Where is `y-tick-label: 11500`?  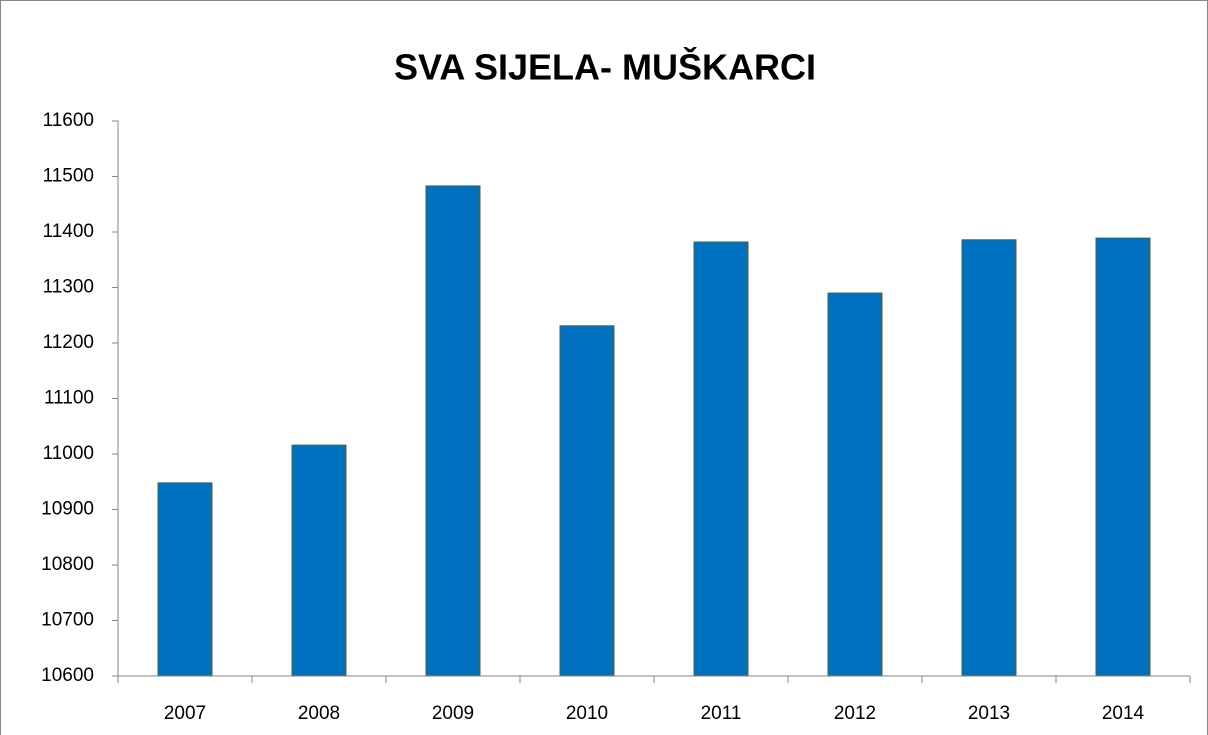
y-tick-label: 11500 is located at coordinates (68, 176).